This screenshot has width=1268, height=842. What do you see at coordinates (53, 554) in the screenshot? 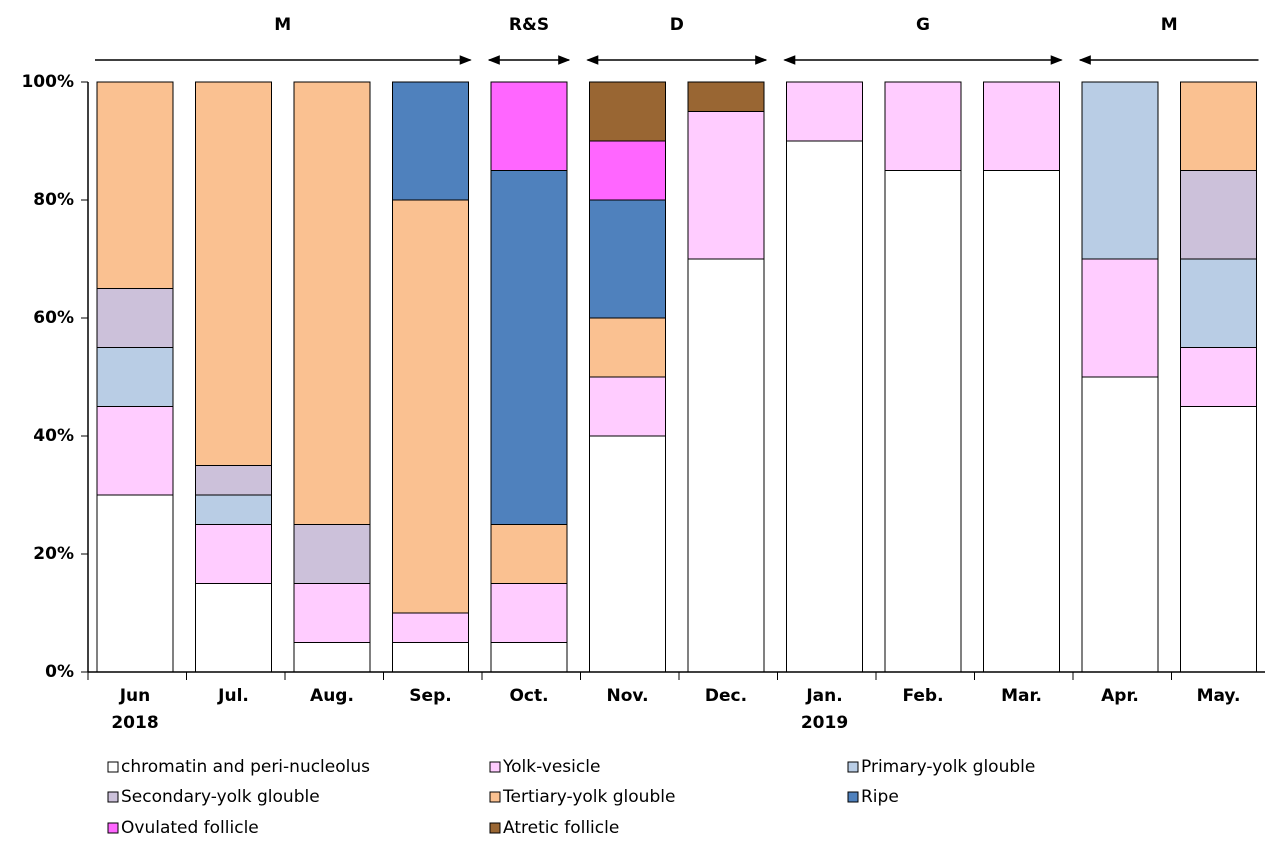
I see `y-tick-label: 20%` at bounding box center [53, 554].